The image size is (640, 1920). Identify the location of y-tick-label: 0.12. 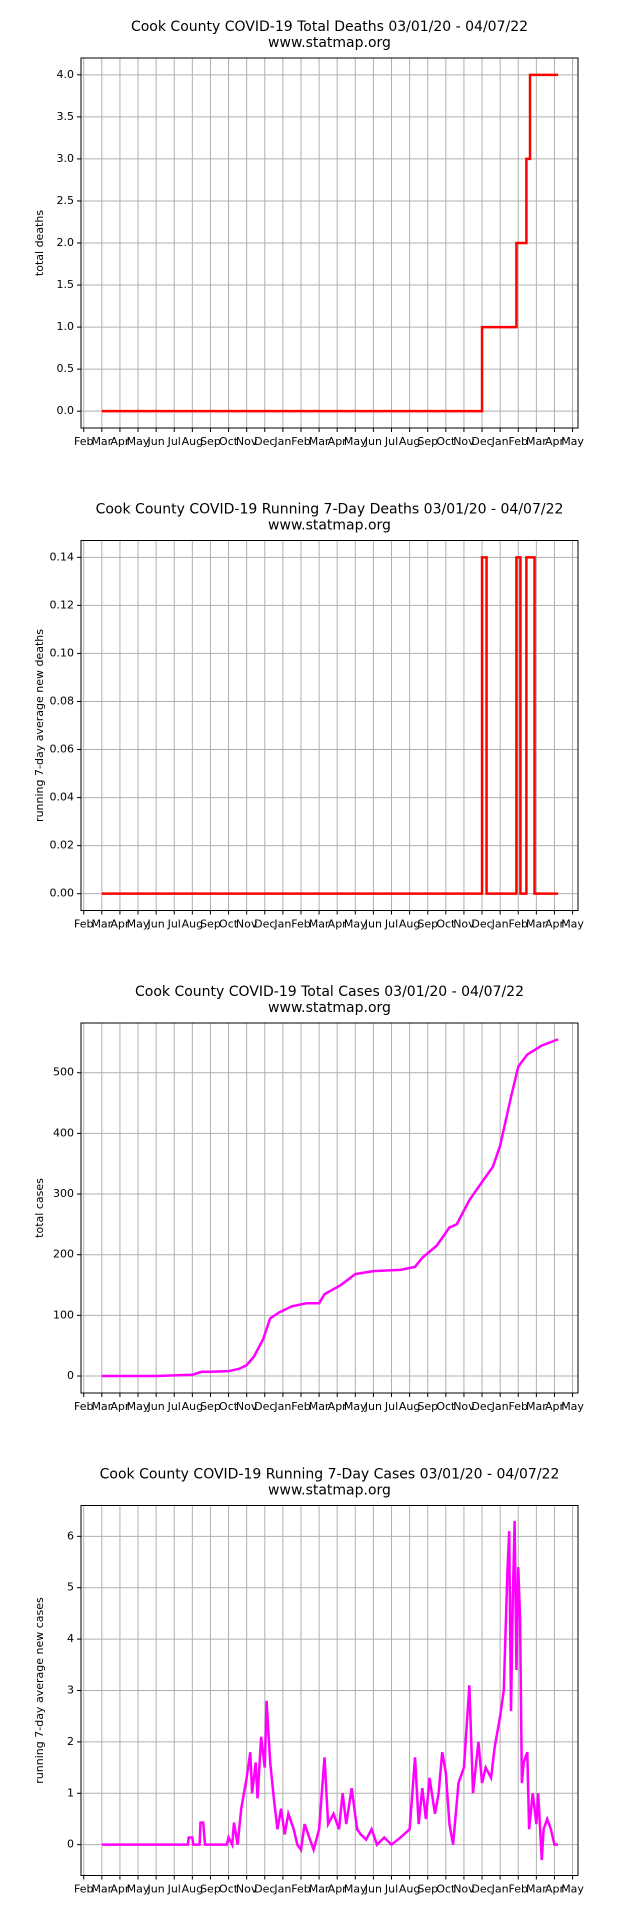
(62, 604).